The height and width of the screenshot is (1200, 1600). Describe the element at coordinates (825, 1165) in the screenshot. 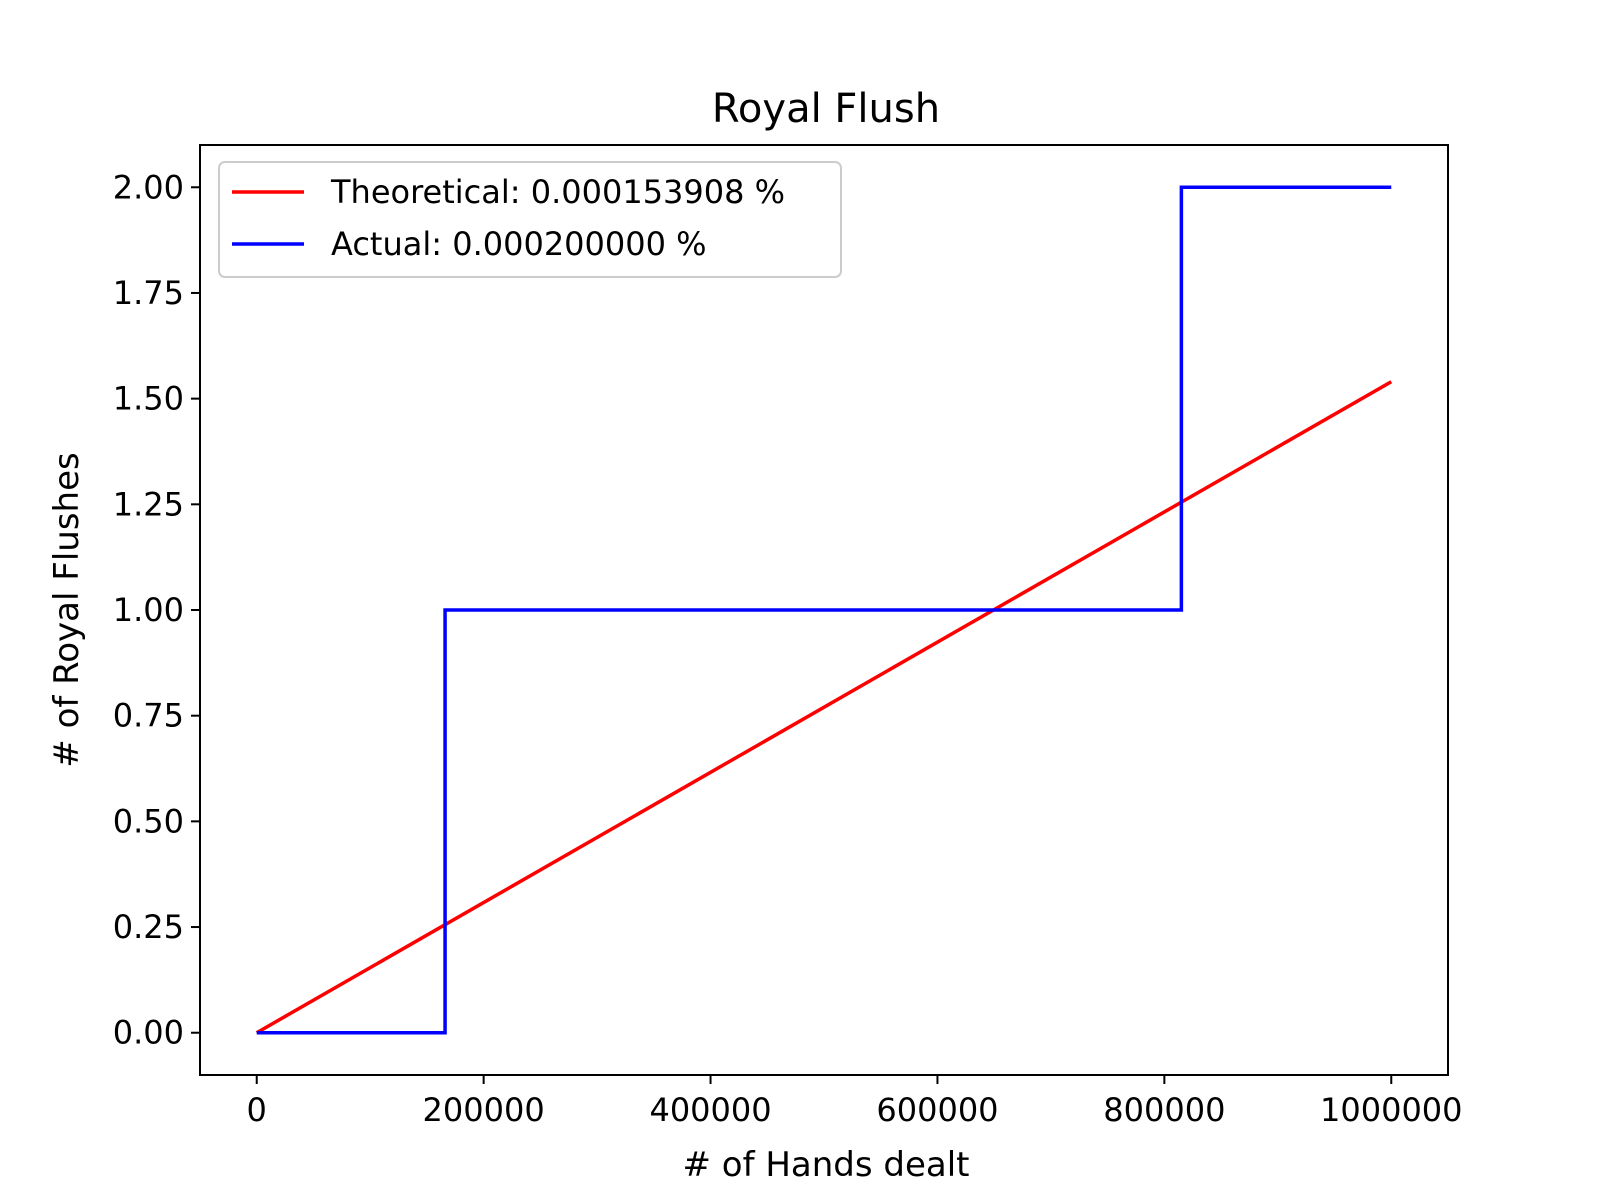

I see `x-axis-label: # of Hands dealt` at that location.